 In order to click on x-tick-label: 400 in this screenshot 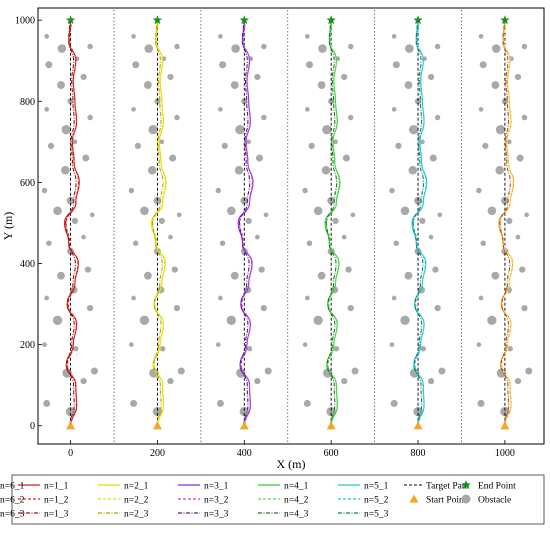, I will do `click(244, 453)`.